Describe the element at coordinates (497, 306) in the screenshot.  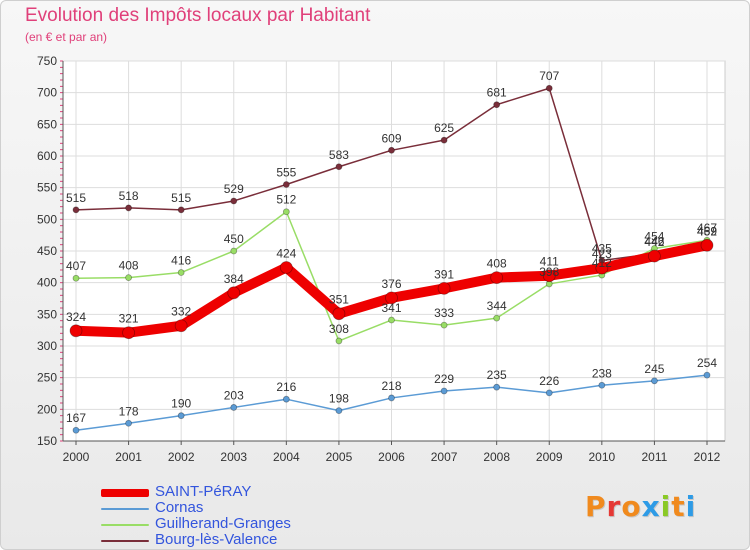
I see `data-label-guilherand-granges: 344` at that location.